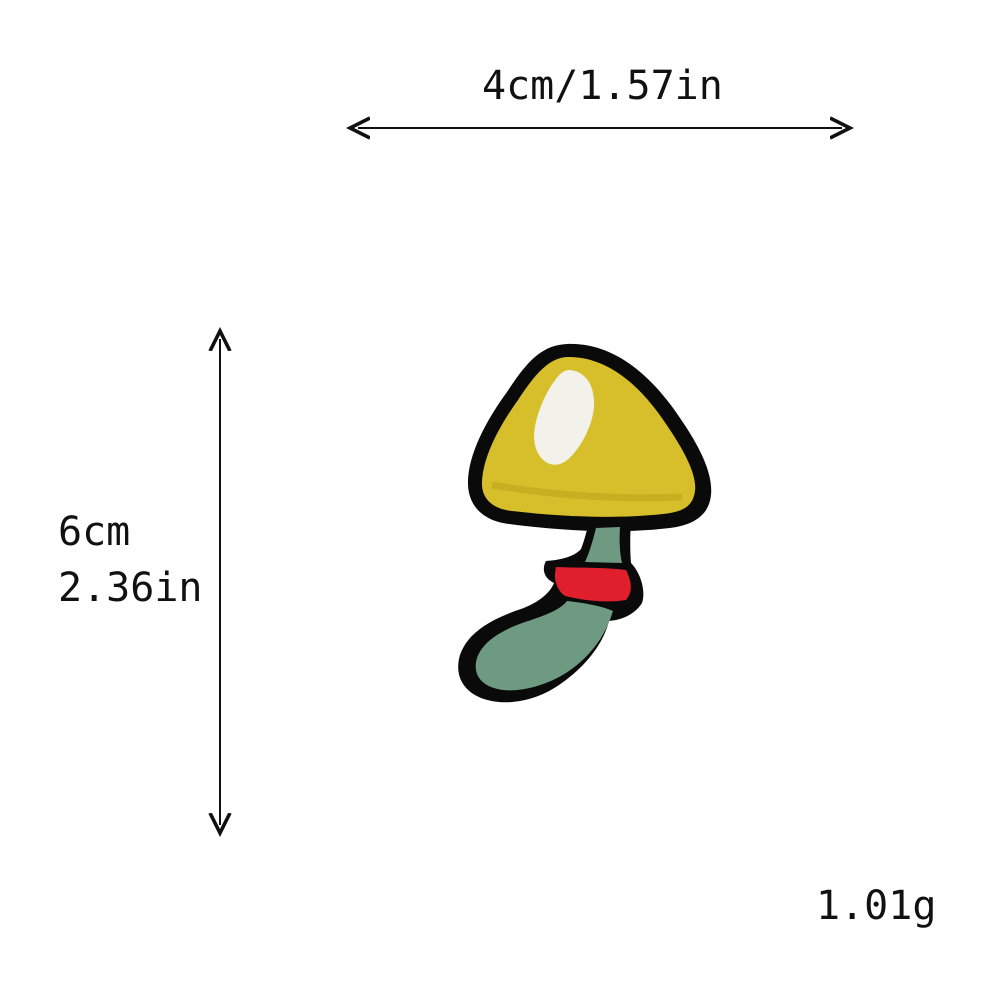 The height and width of the screenshot is (1000, 1000). What do you see at coordinates (544, 646) in the screenshot?
I see `mushroom-lower-stem` at bounding box center [544, 646].